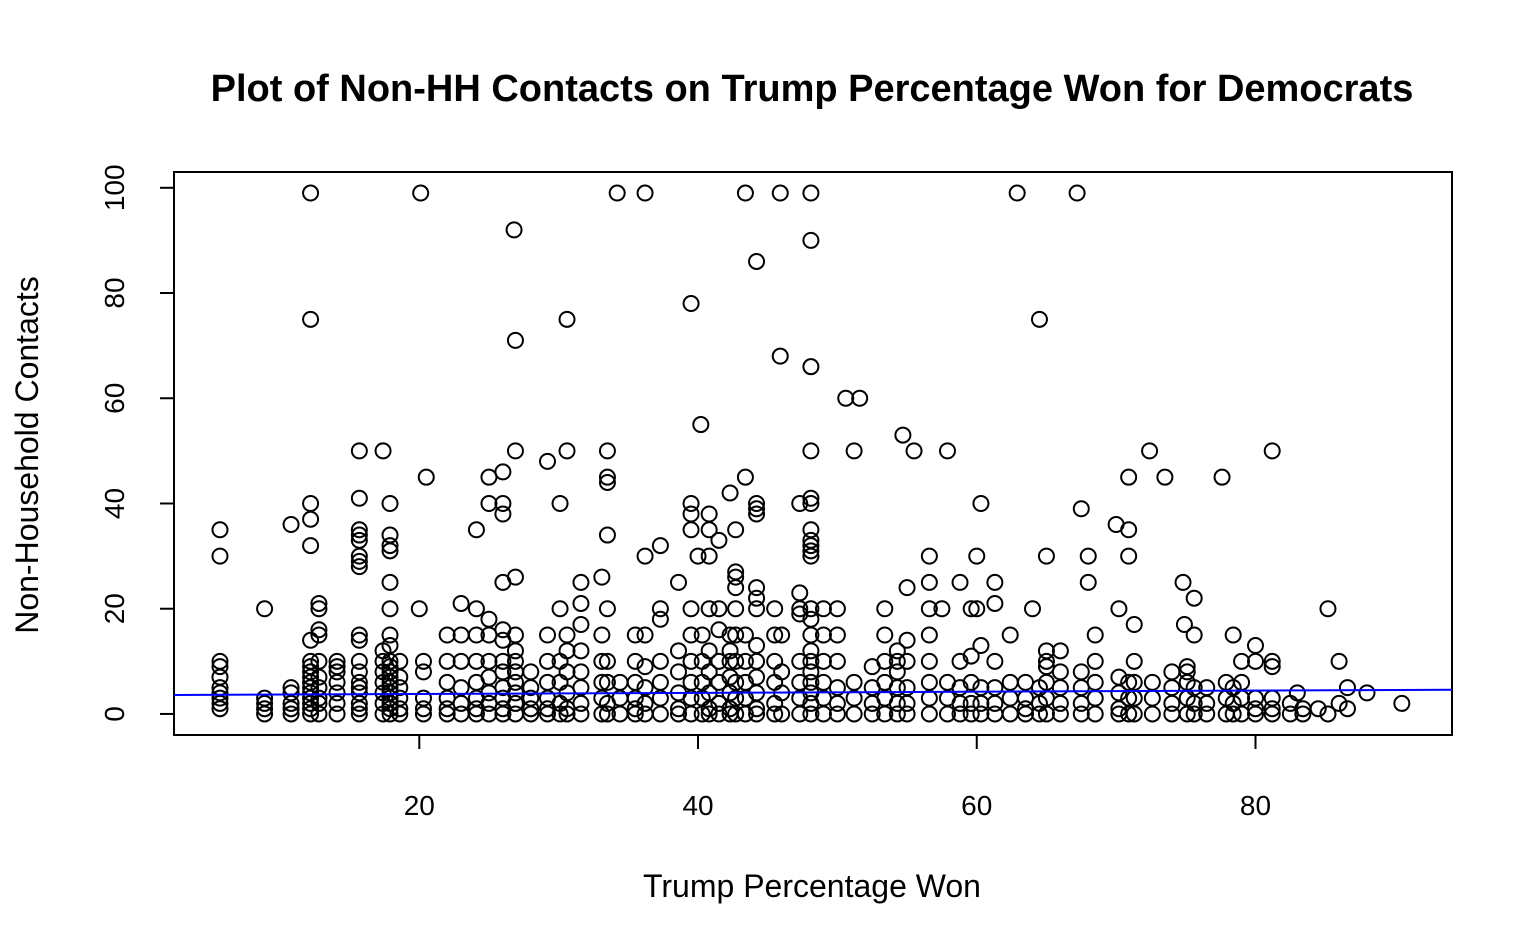 Image resolution: width=1540 pixels, height=951 pixels. I want to click on x-tick-label: 40, so click(697, 805).